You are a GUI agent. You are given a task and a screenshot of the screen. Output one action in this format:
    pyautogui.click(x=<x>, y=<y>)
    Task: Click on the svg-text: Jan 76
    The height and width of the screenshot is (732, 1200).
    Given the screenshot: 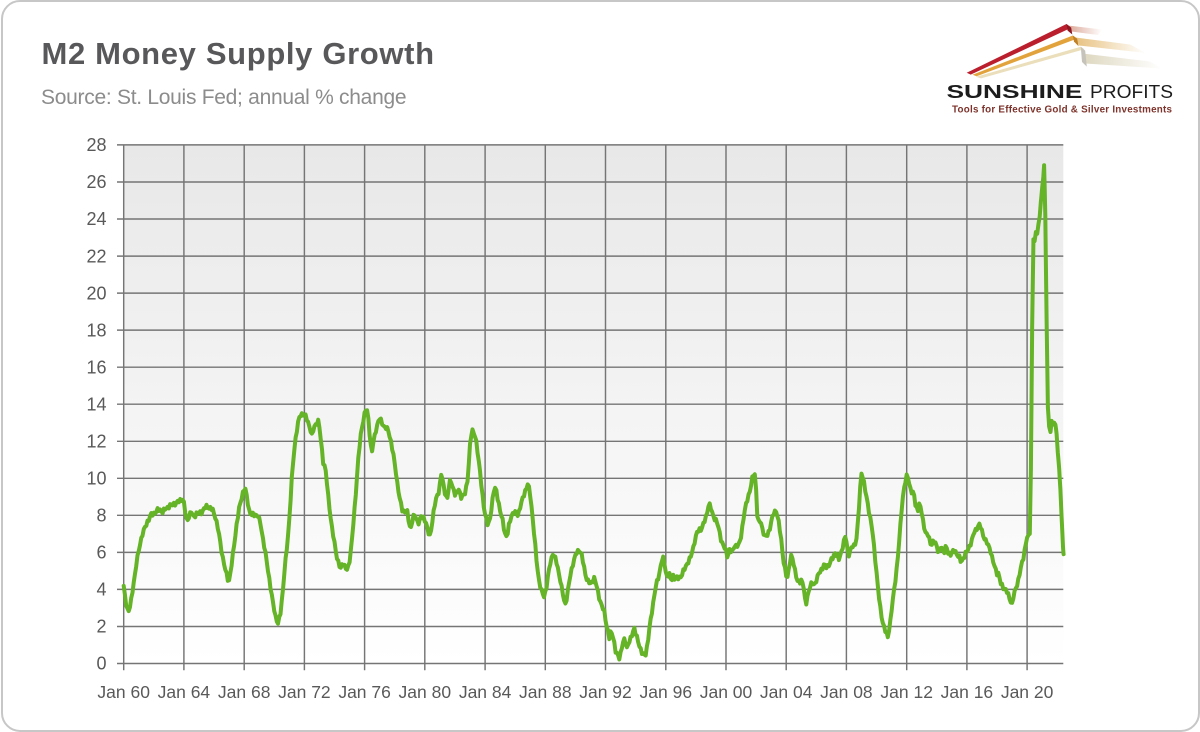 What is the action you would take?
    pyautogui.click(x=364, y=692)
    